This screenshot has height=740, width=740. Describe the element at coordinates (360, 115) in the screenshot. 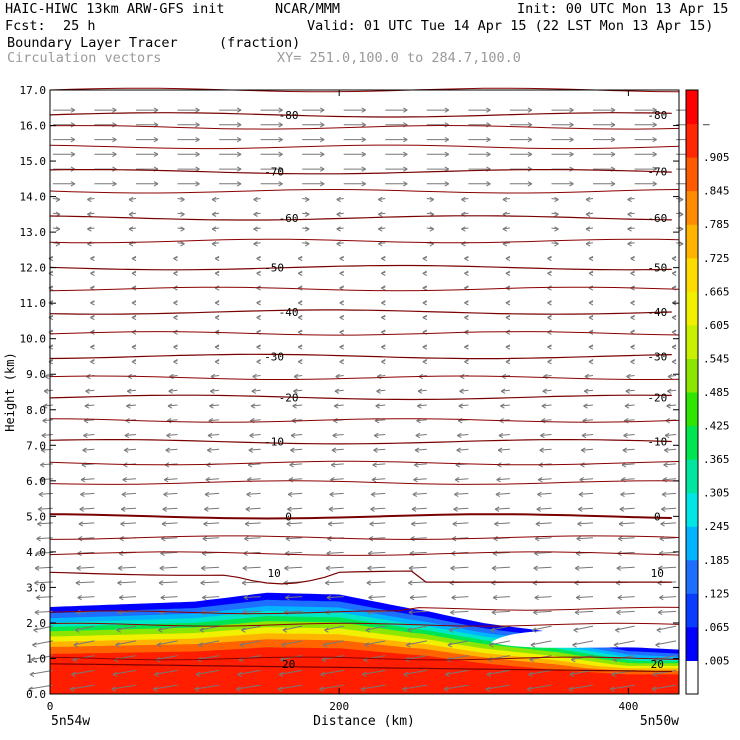

I see `isotherm--80` at that location.